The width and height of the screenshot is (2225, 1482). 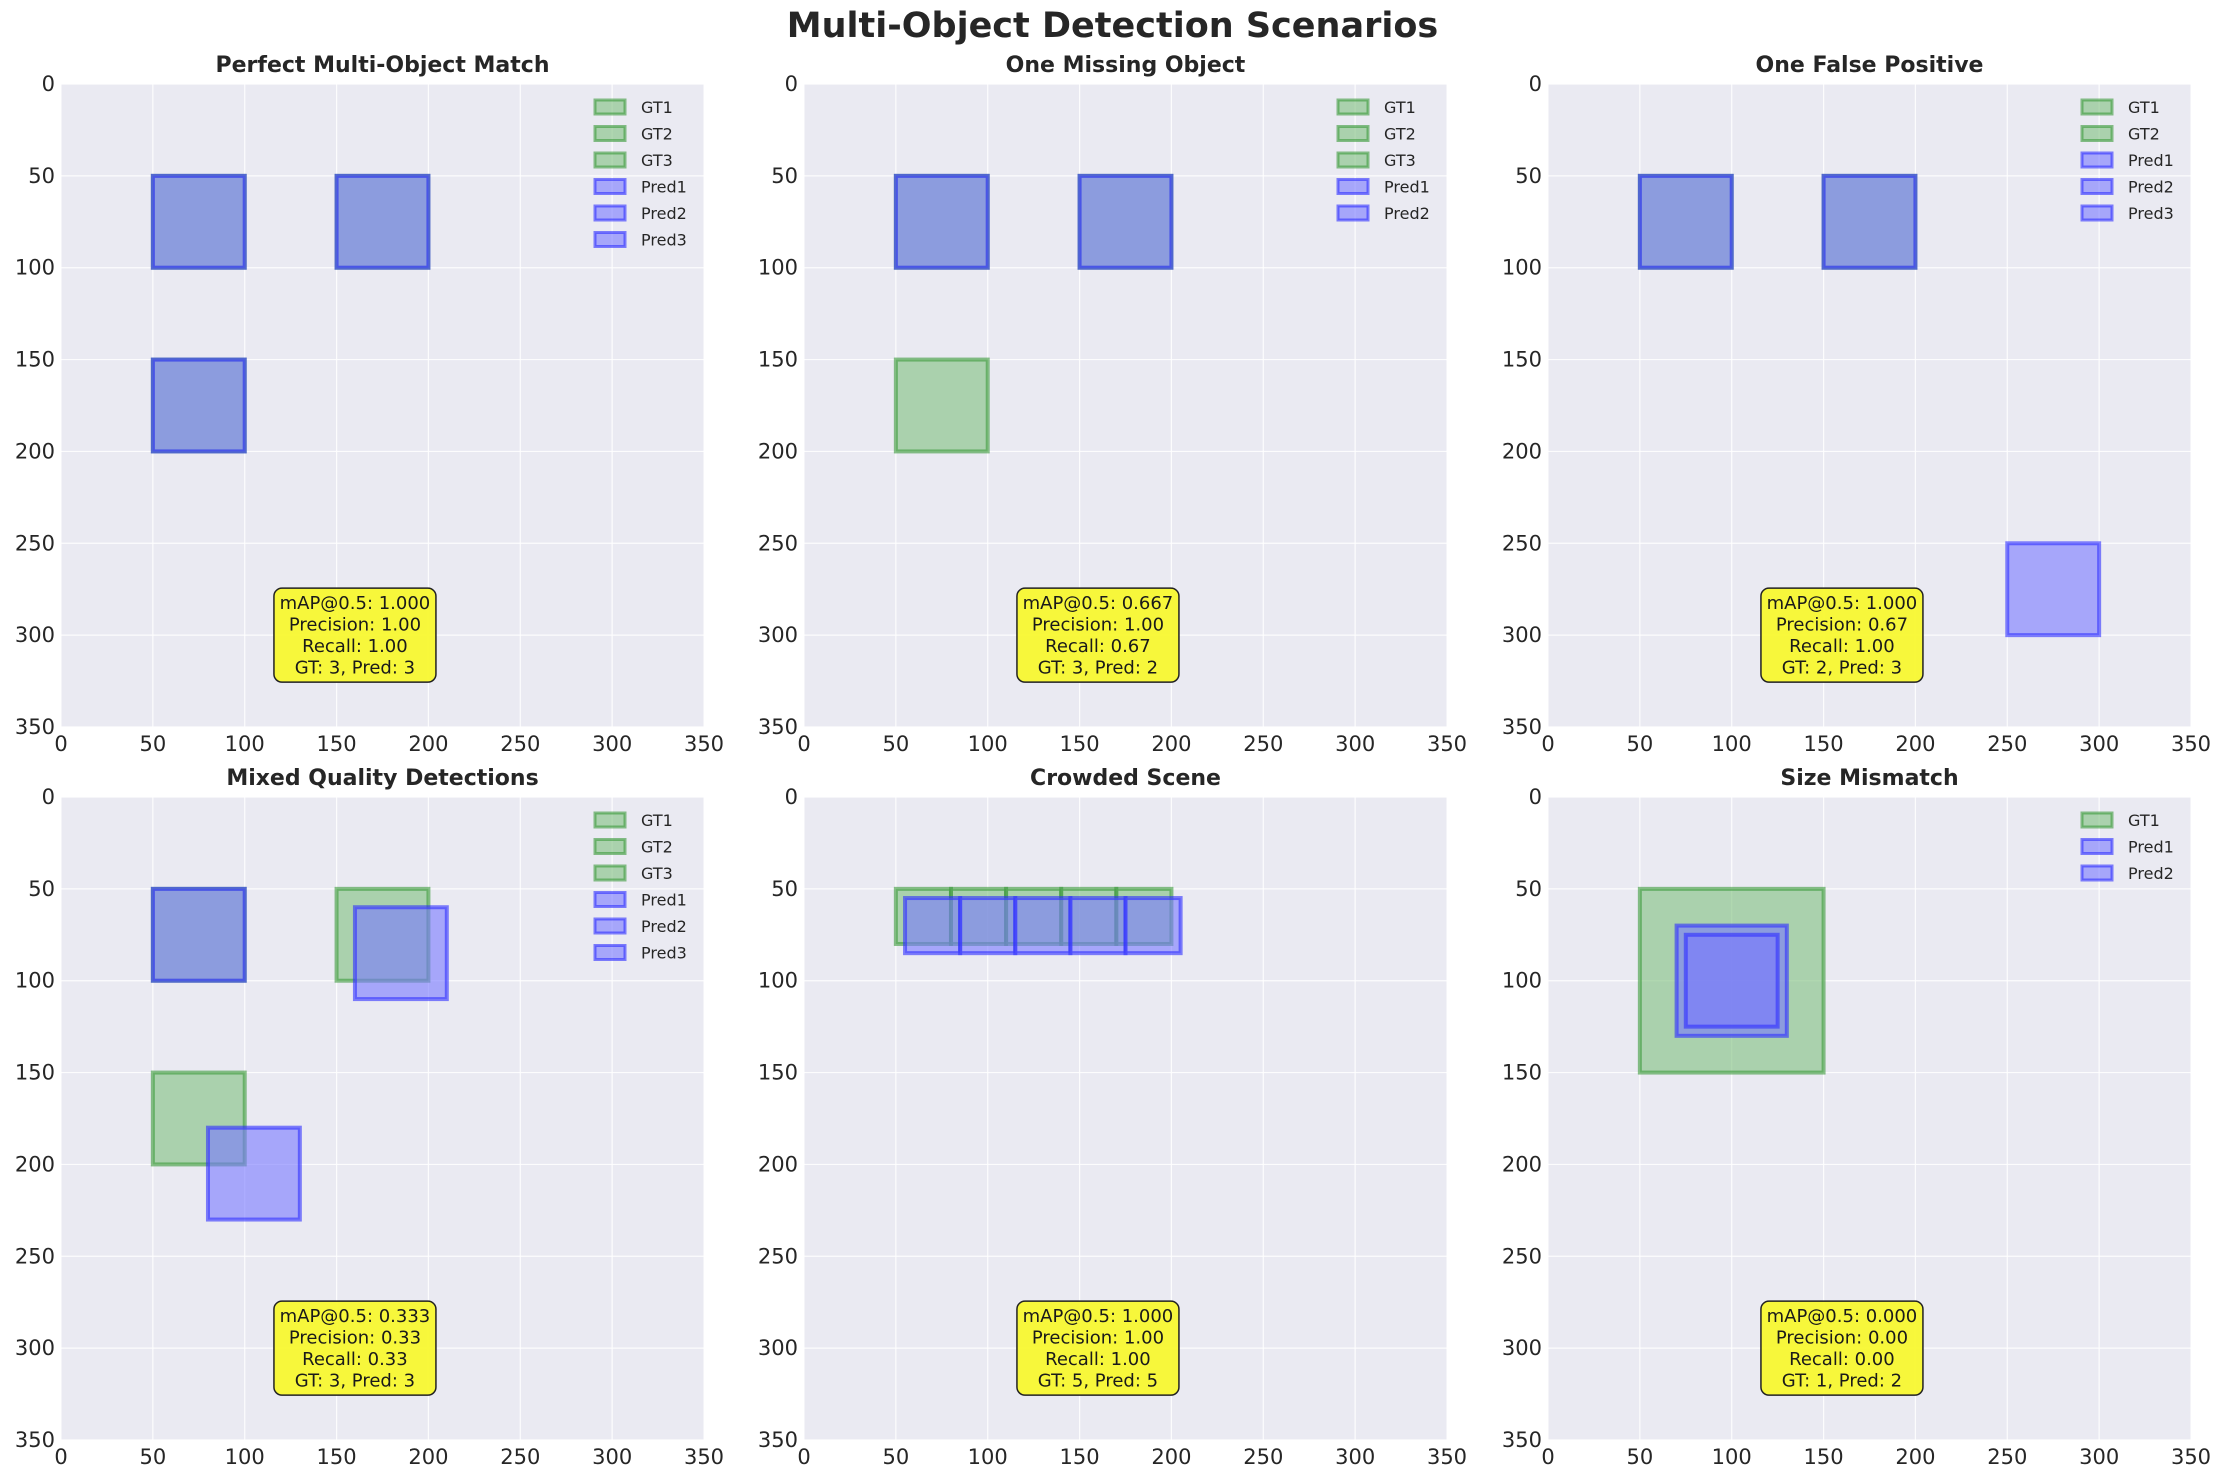 What do you see at coordinates (1842, 1359) in the screenshot?
I see `stats-line: Recall: 0.00` at bounding box center [1842, 1359].